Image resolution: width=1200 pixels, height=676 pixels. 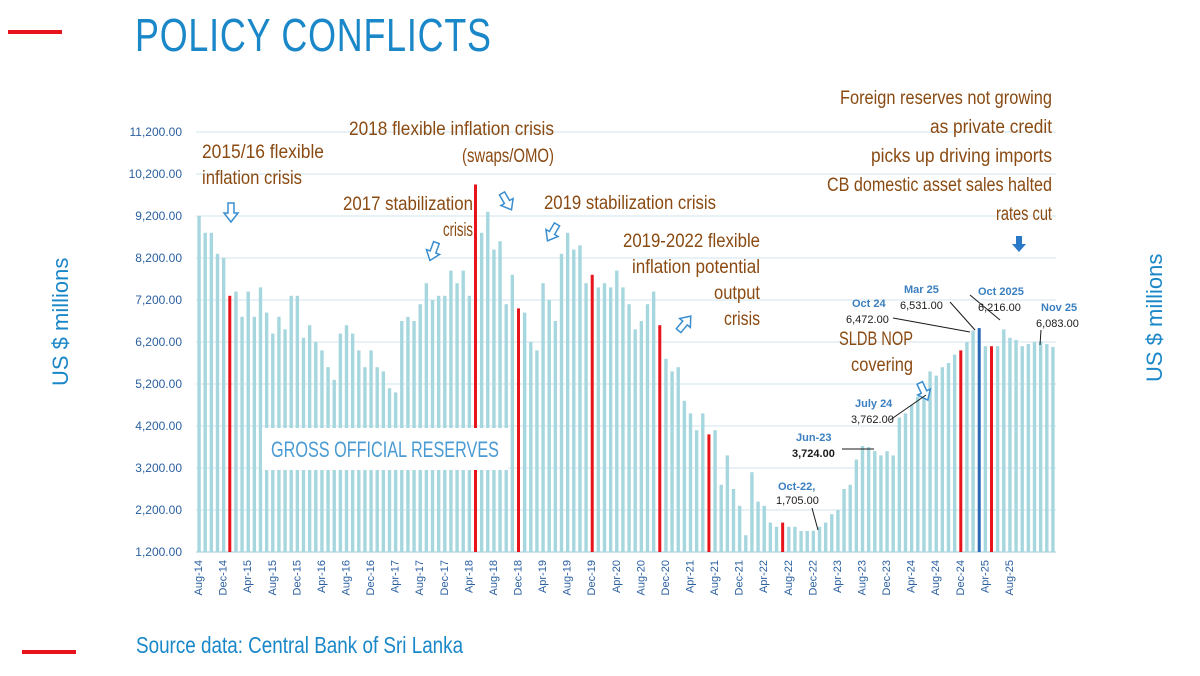 What do you see at coordinates (985, 576) in the screenshot?
I see `x-tick-label: Apr-25` at bounding box center [985, 576].